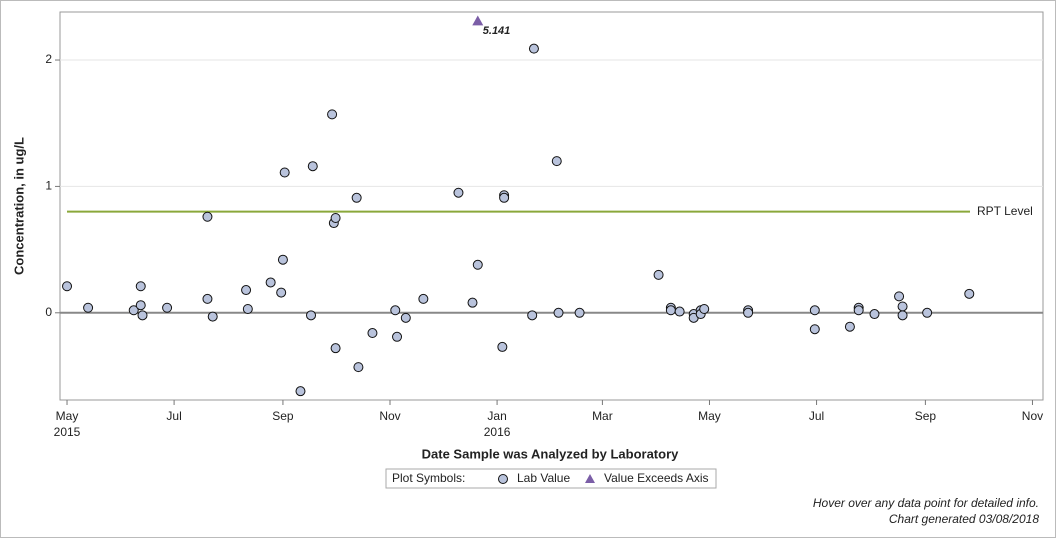 The width and height of the screenshot is (1056, 538). I want to click on x-axis-label: Date Sample was Analyzed by Laboratory, so click(550, 453).